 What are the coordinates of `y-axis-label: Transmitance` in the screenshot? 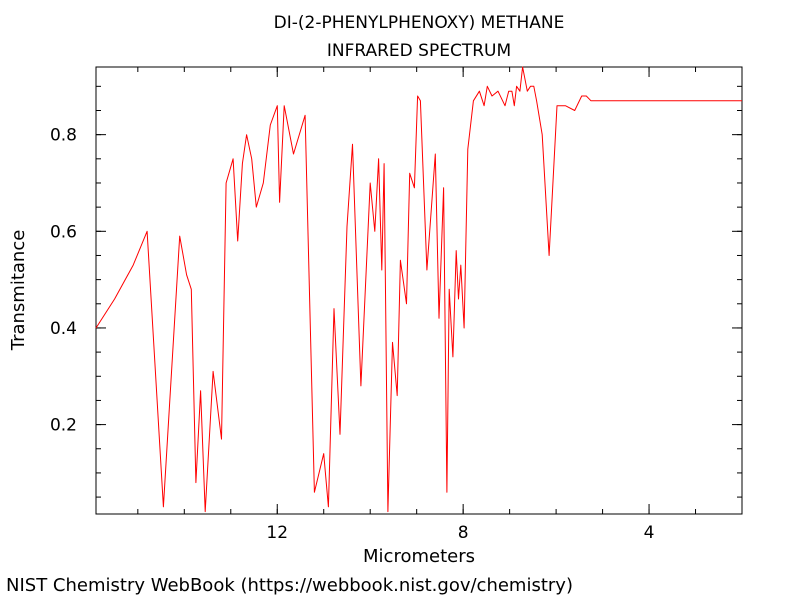 It's located at (18, 291).